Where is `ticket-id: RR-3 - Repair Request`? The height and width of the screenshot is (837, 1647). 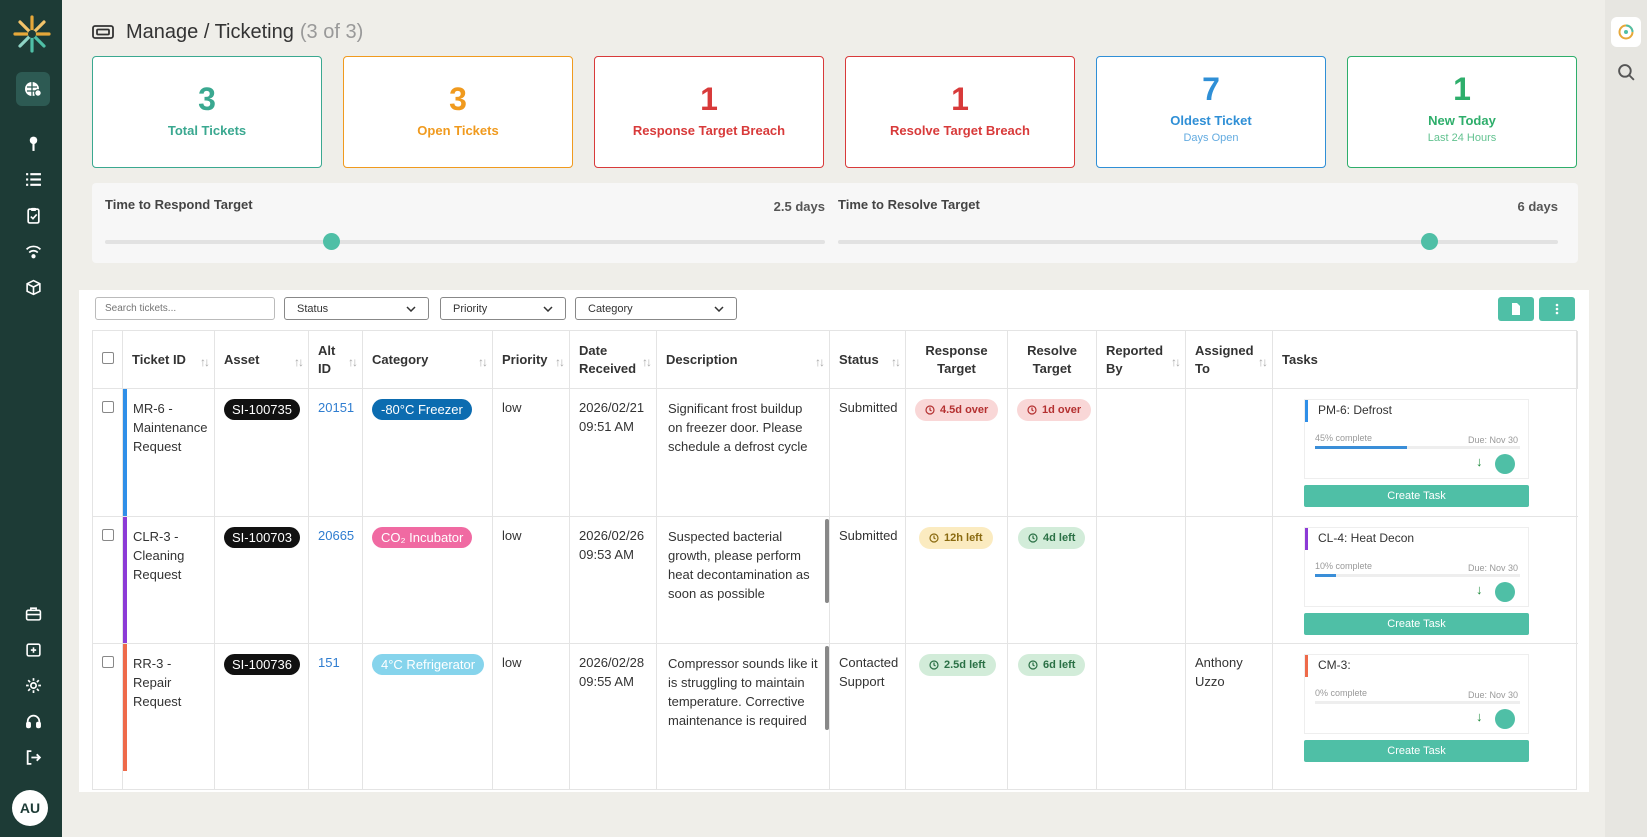
ticket-id: RR-3 - Repair Request is located at coordinates (157, 682).